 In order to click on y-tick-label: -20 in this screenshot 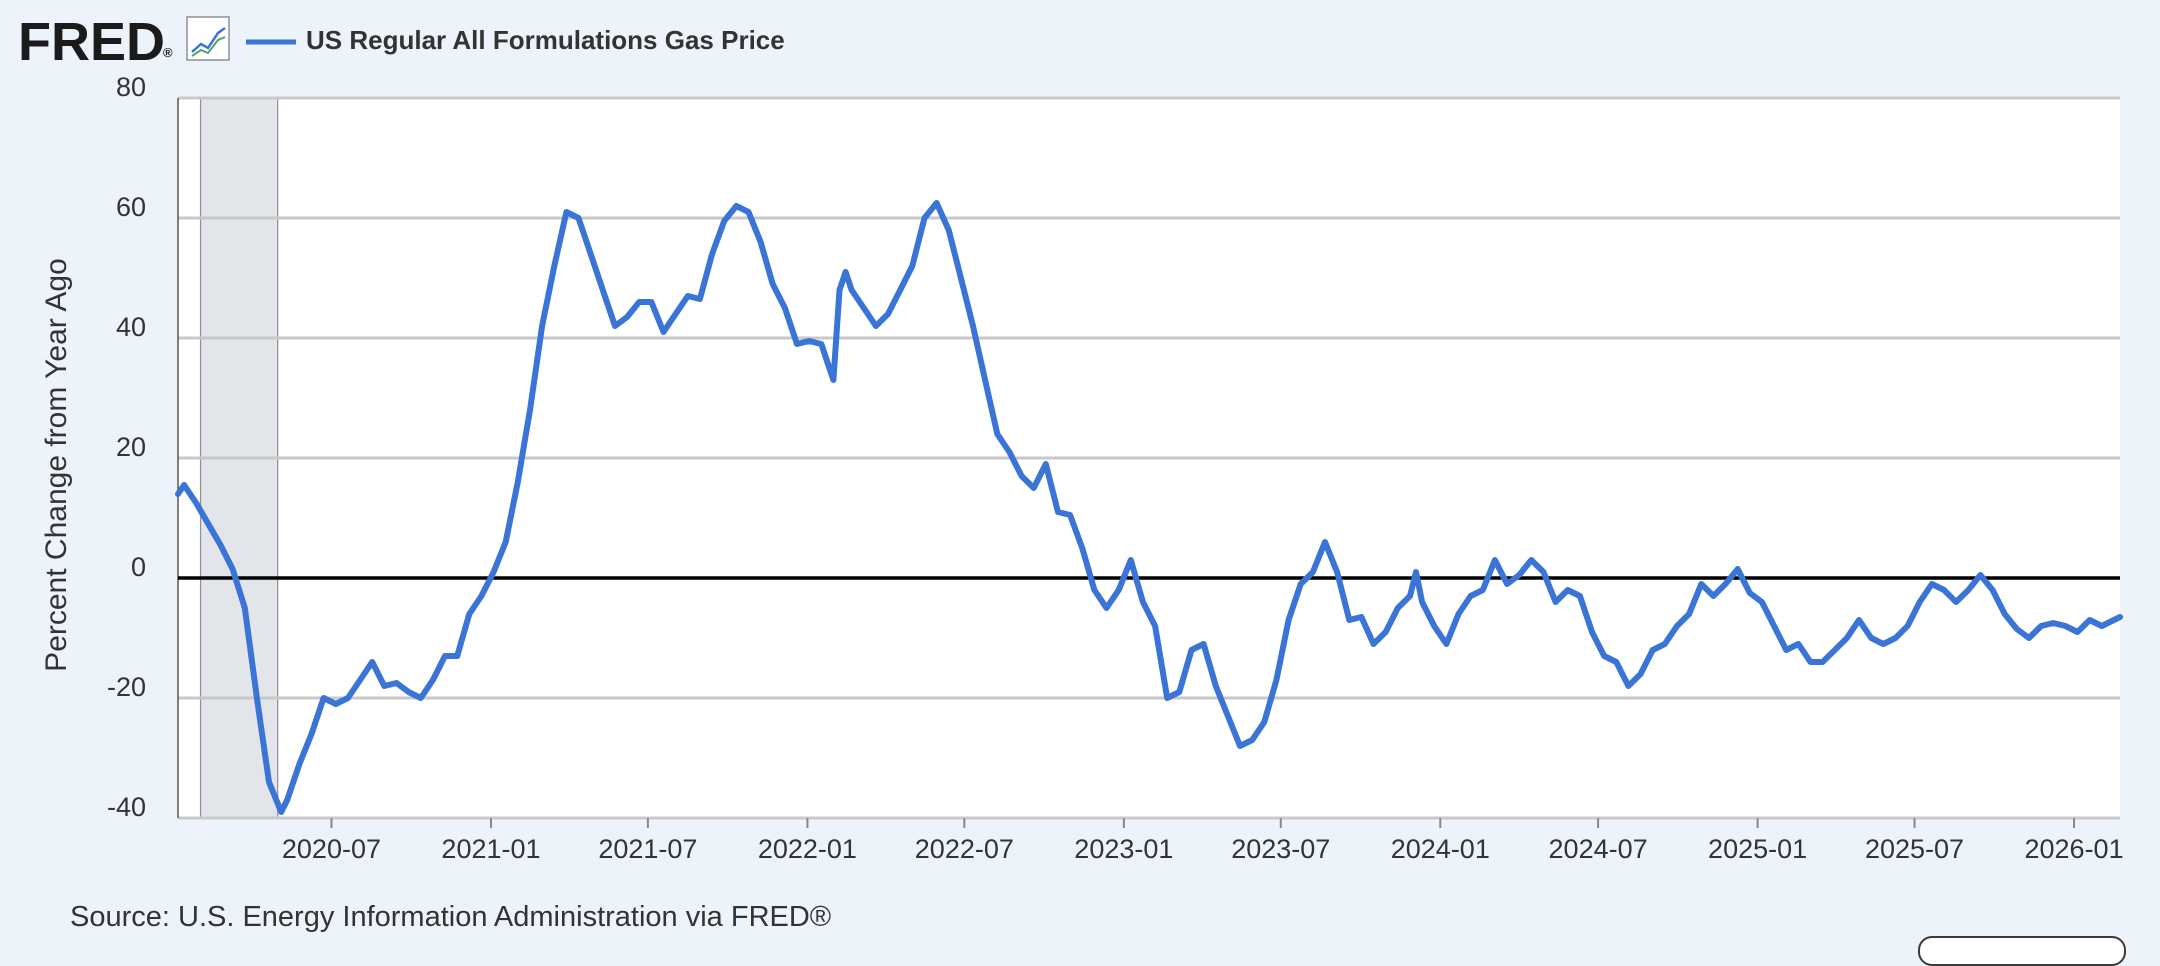, I will do `click(126, 687)`.